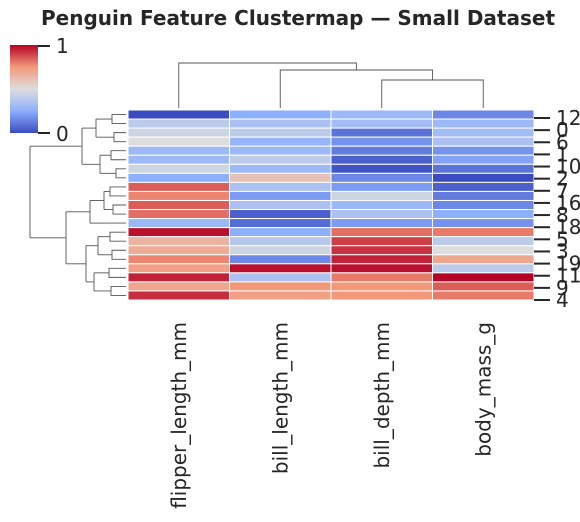 Image resolution: width=580 pixels, height=522 pixels. What do you see at coordinates (39, 90) in the screenshot?
I see `colorbar: 1 0` at bounding box center [39, 90].